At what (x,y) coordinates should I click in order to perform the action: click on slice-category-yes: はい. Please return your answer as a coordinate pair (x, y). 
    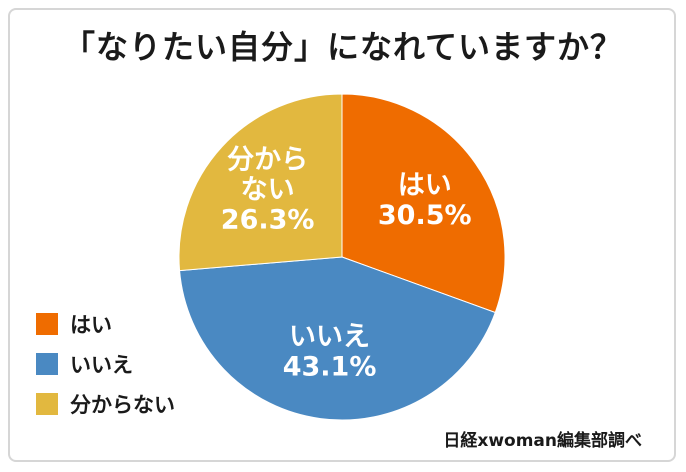
    Looking at the image, I should click on (425, 185).